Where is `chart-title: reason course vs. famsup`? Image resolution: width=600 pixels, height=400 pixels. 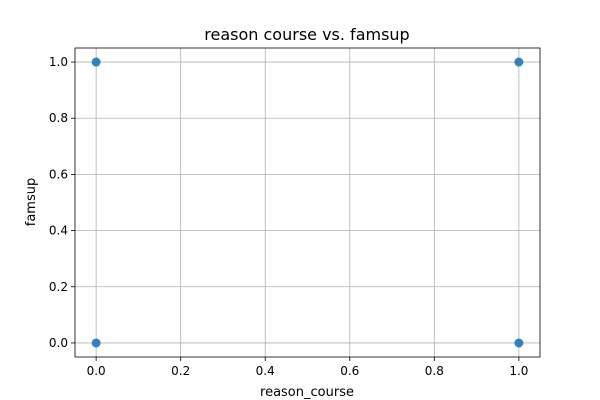 chart-title: reason course vs. famsup is located at coordinates (306, 34).